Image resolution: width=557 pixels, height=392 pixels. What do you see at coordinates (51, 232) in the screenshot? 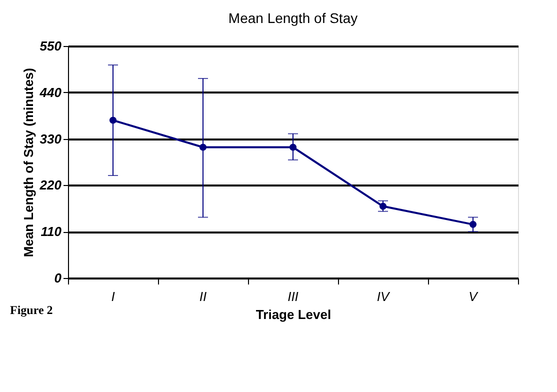
I see `y-tick-label: 110` at bounding box center [51, 232].